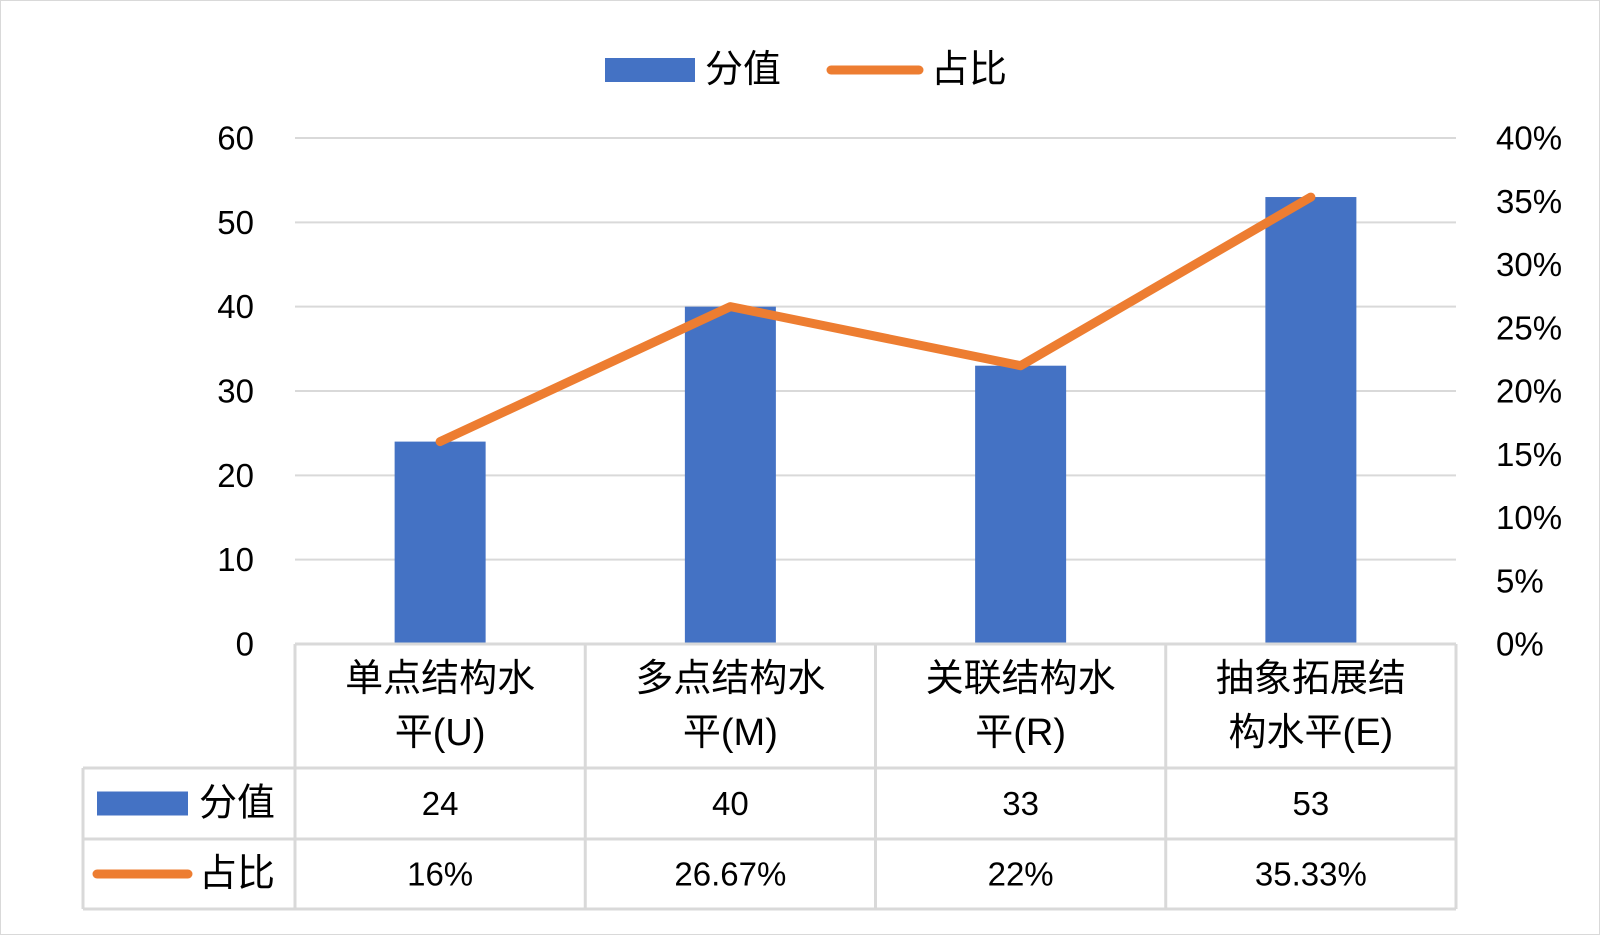 Image resolution: width=1600 pixels, height=936 pixels. Describe the element at coordinates (440, 874) in the screenshot. I see `table-cell-line-value: 16%` at that location.